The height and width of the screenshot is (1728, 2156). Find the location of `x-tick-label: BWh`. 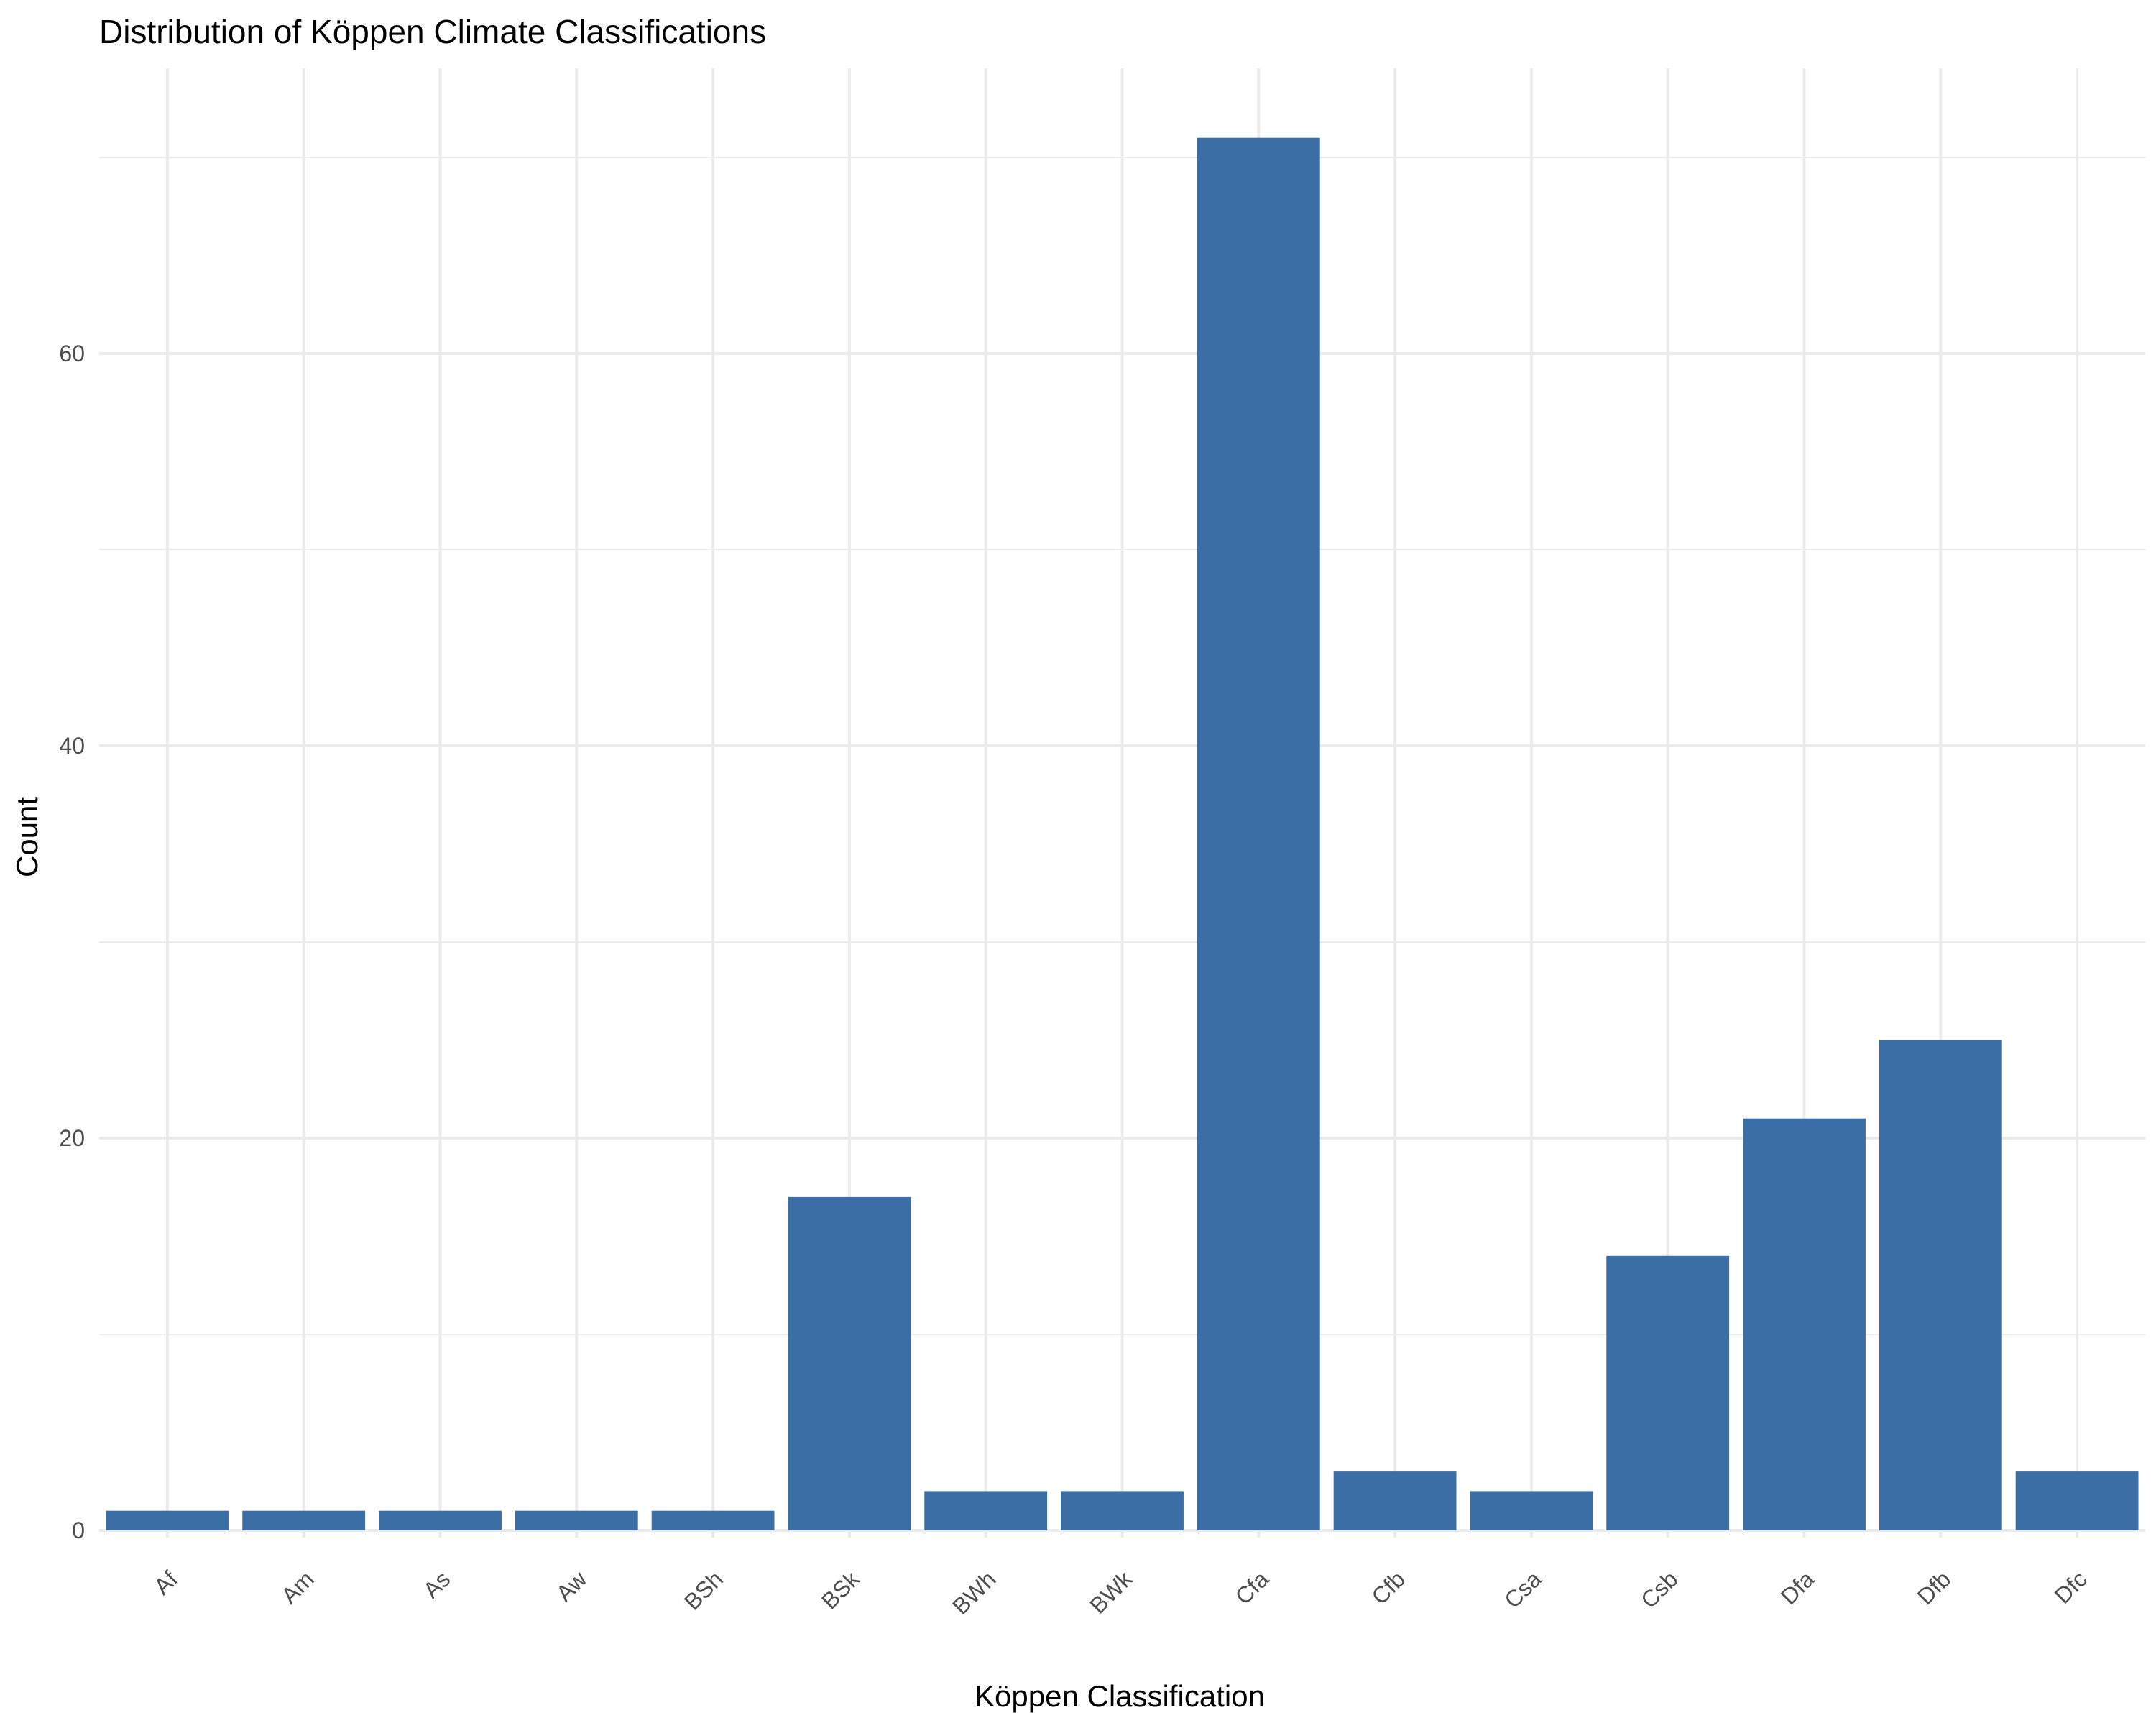

x-tick-label: BWh is located at coordinates (974, 1593).